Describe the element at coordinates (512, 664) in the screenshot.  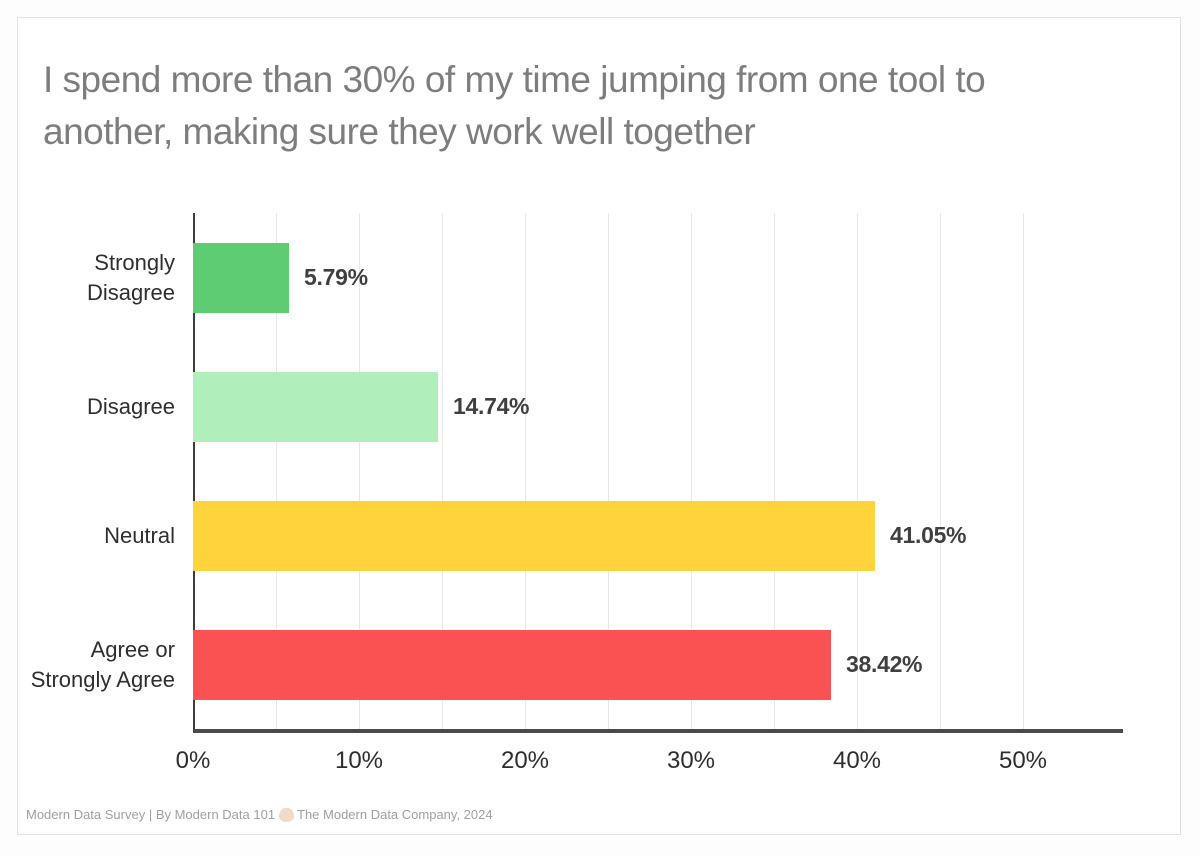
I see `bar-agree-or-strongly-agree` at that location.